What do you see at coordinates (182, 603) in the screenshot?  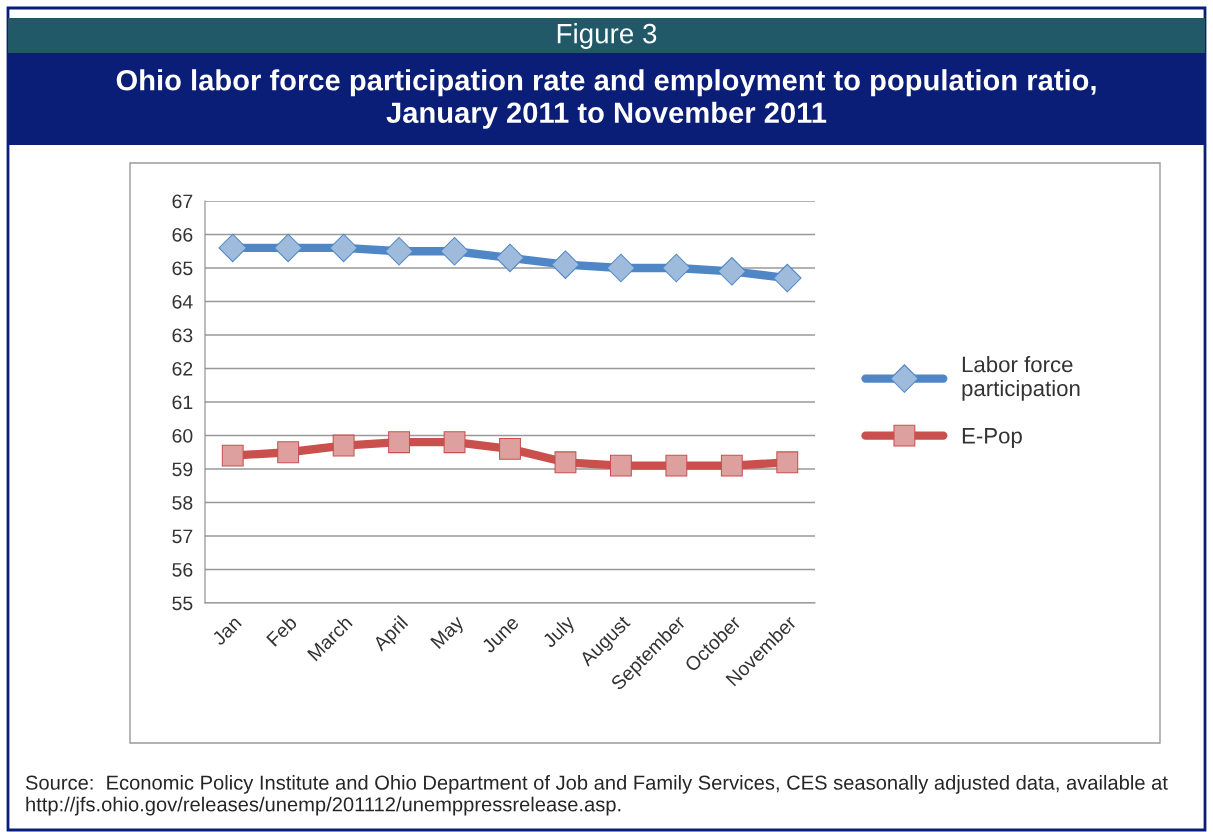 I see `y-tick-label: 55` at bounding box center [182, 603].